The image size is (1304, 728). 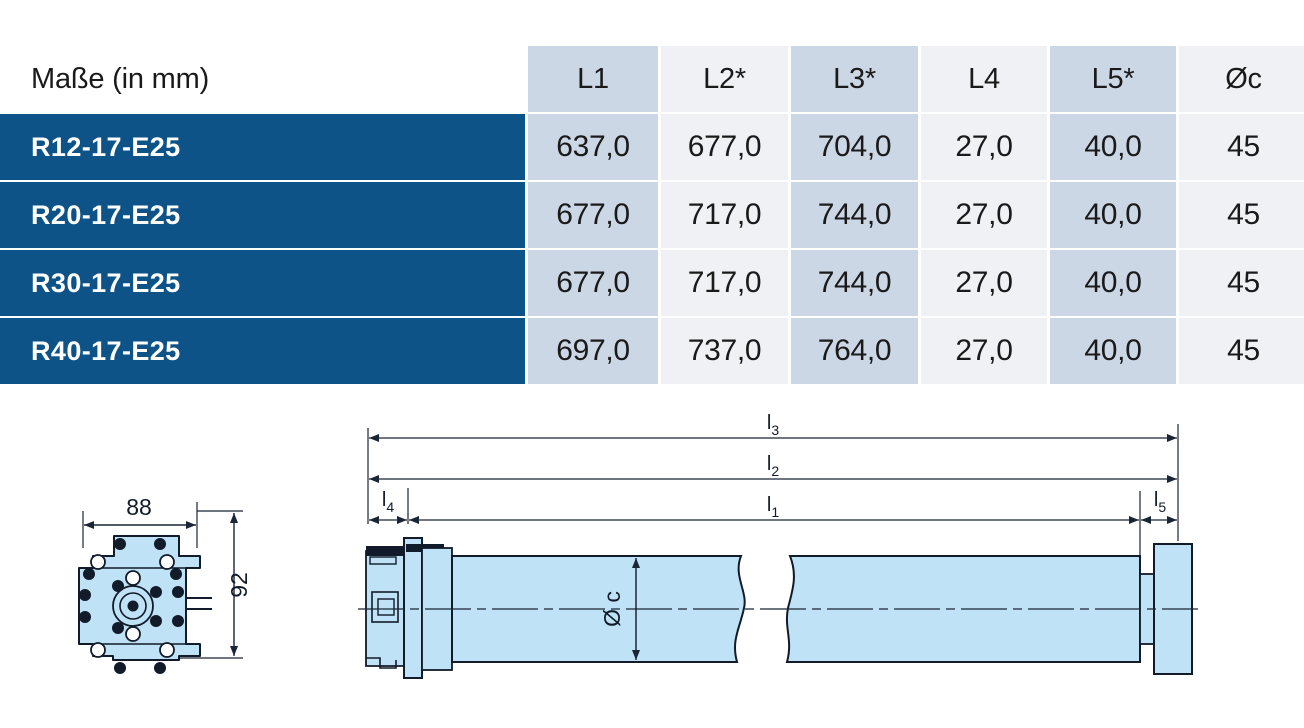 What do you see at coordinates (854, 79) in the screenshot?
I see `column-header-l3: L3*` at bounding box center [854, 79].